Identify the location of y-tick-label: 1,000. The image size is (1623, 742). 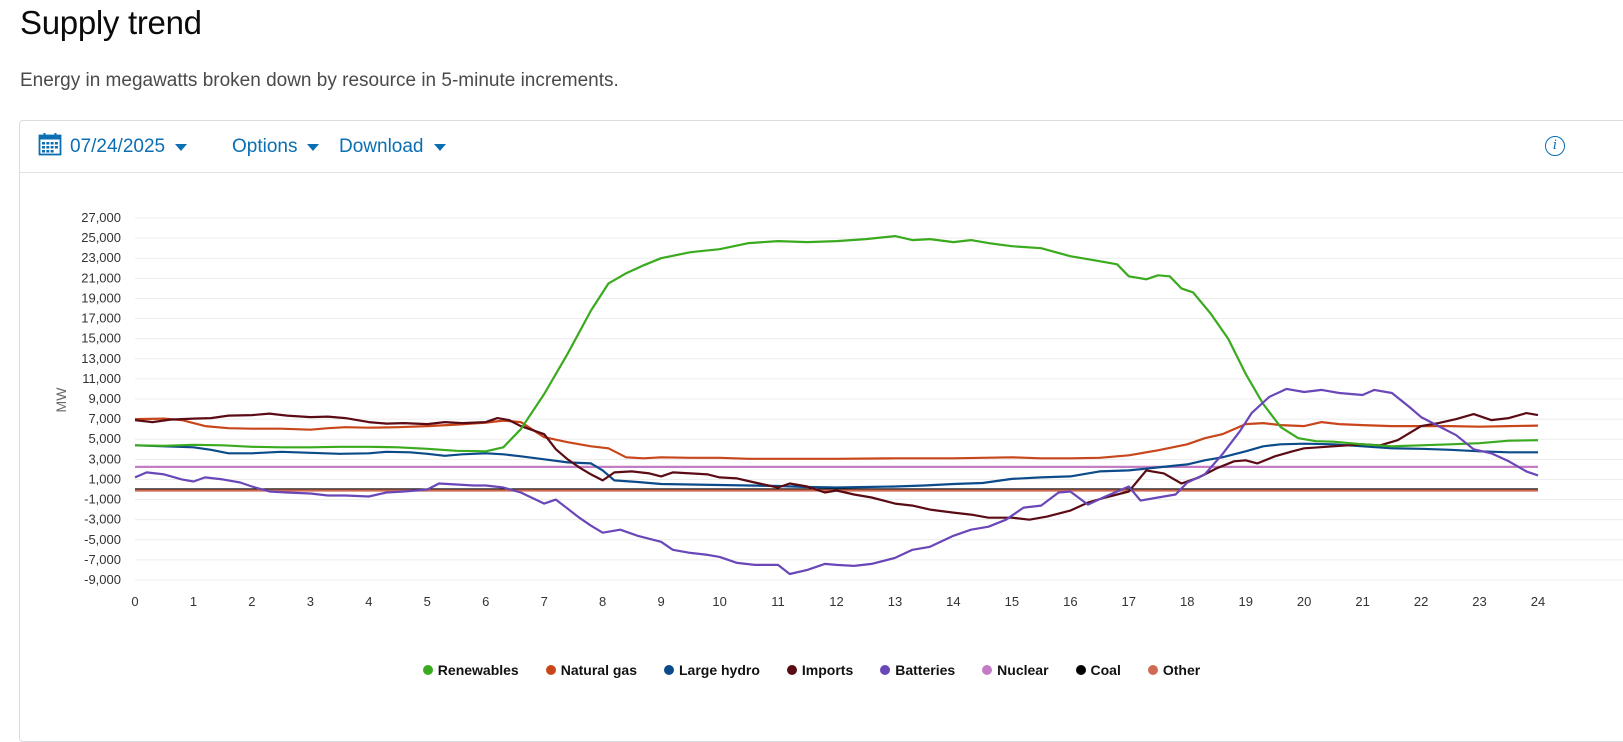
(104, 478).